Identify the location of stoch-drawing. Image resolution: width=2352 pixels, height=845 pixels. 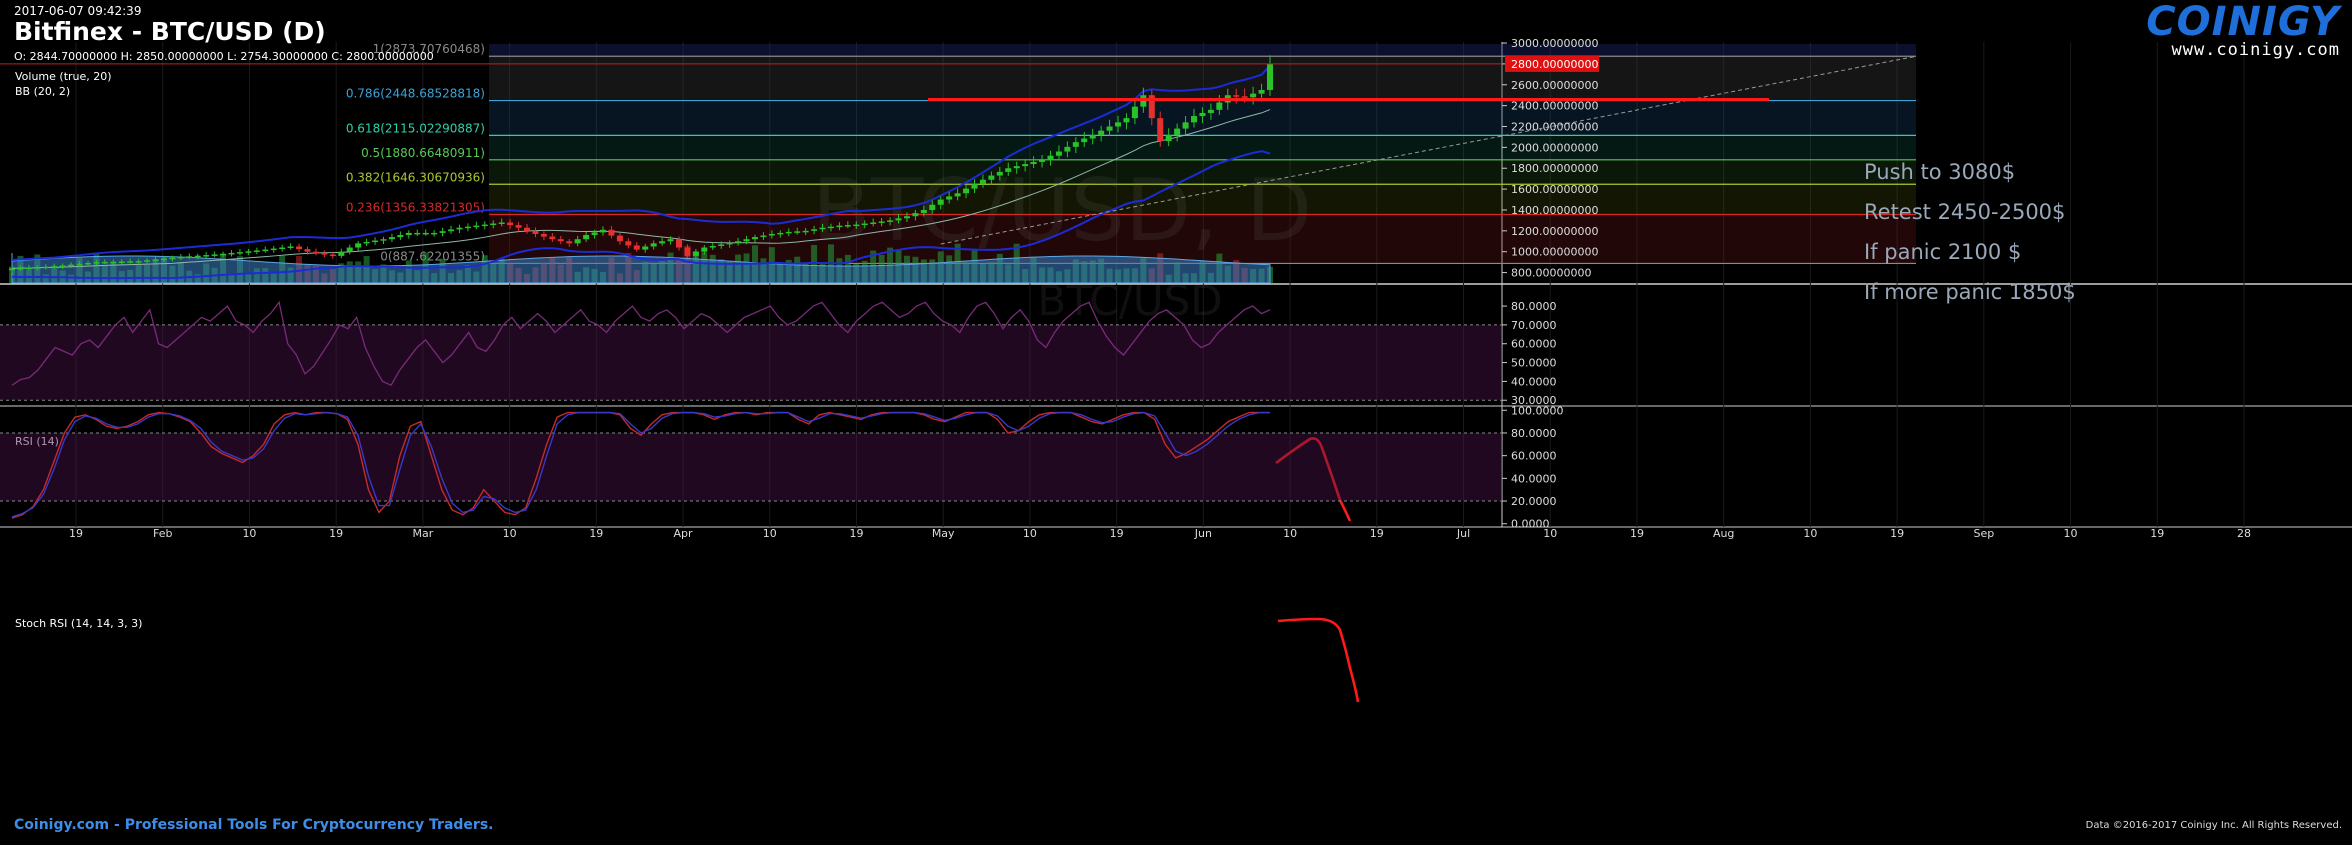
(1318, 660).